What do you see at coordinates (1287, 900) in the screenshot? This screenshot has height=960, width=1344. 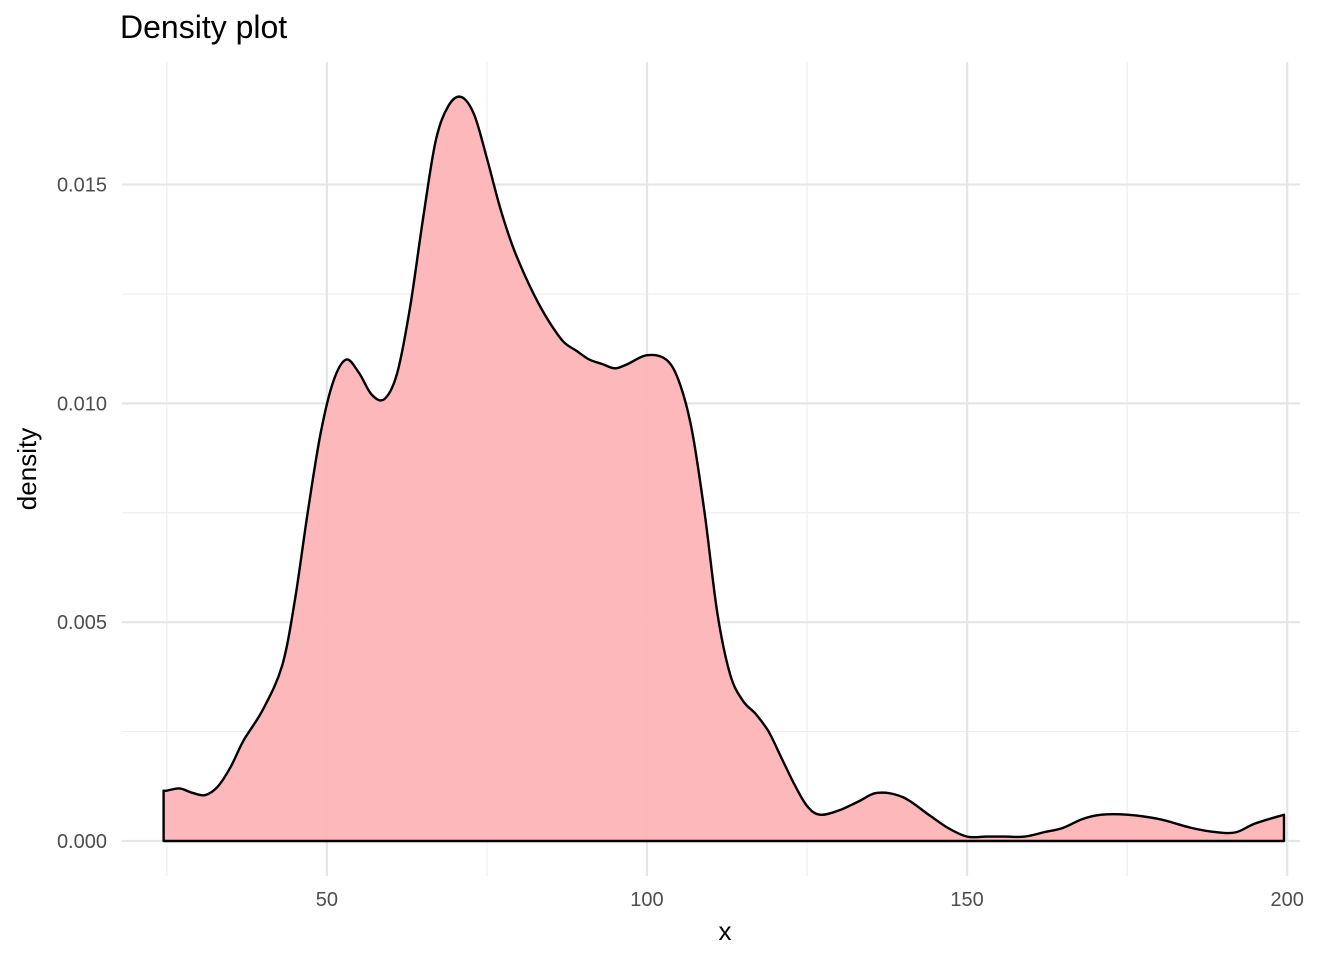 I see `x-tick-label: 200` at bounding box center [1287, 900].